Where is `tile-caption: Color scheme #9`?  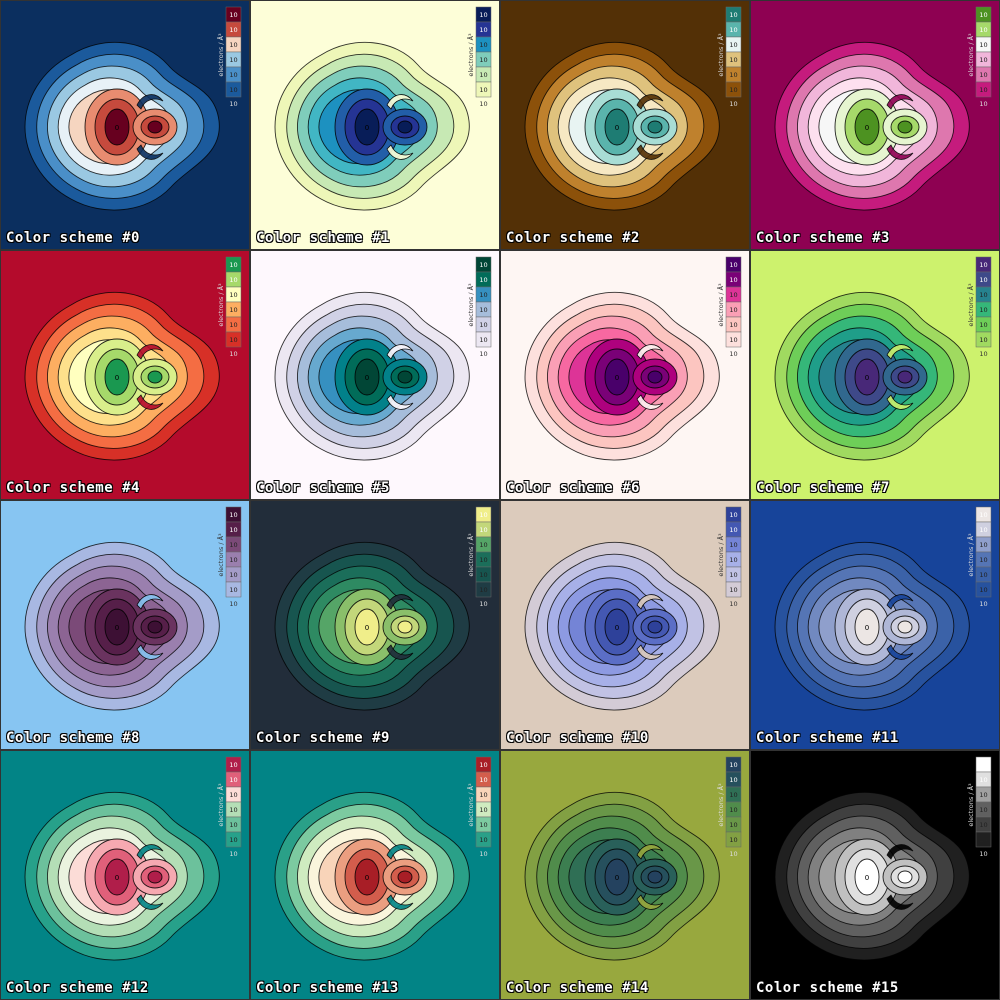
tile-caption: Color scheme #9 is located at coordinates (323, 738).